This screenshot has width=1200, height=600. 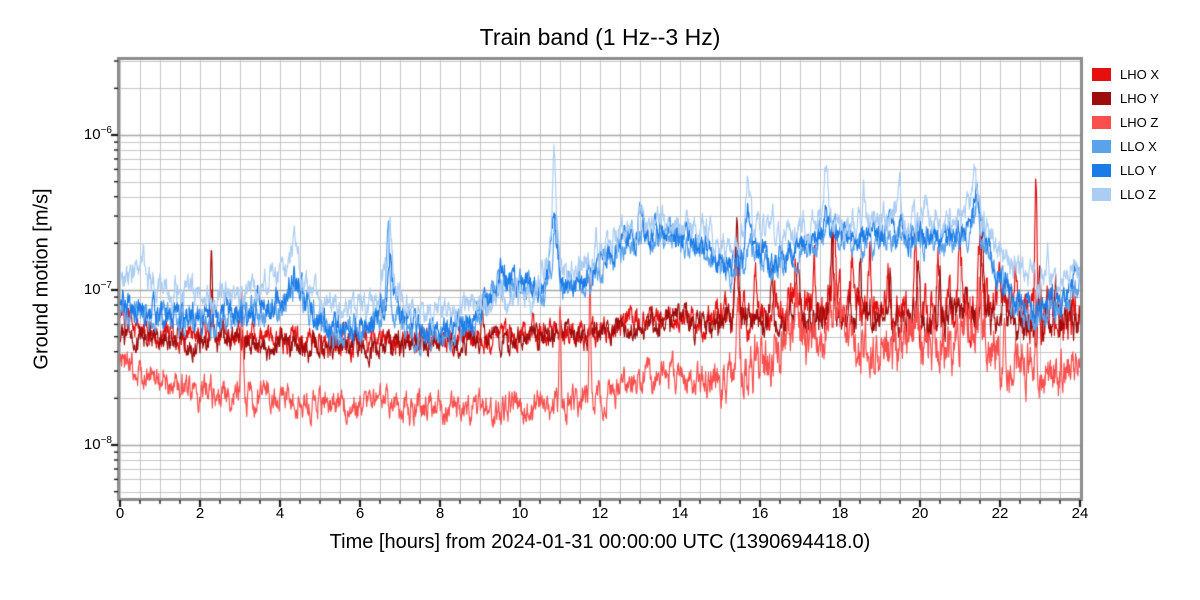 What do you see at coordinates (600, 513) in the screenshot?
I see `x-tick-label: 12` at bounding box center [600, 513].